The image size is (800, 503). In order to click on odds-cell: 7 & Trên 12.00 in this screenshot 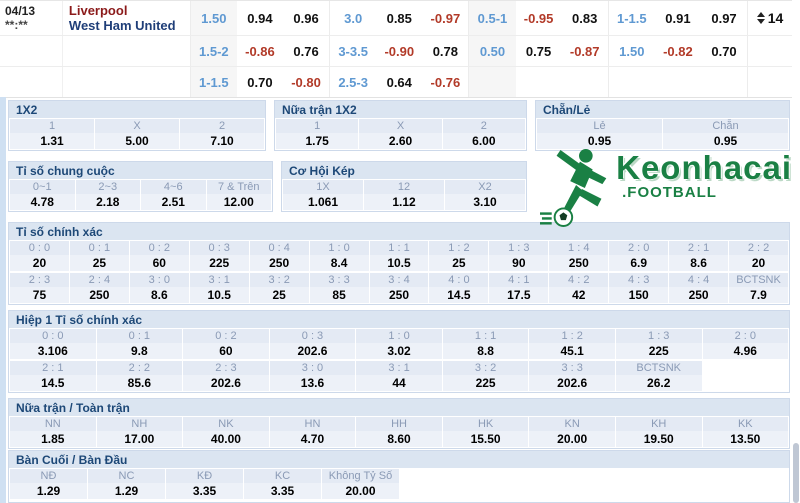, I will do `click(238, 195)`.